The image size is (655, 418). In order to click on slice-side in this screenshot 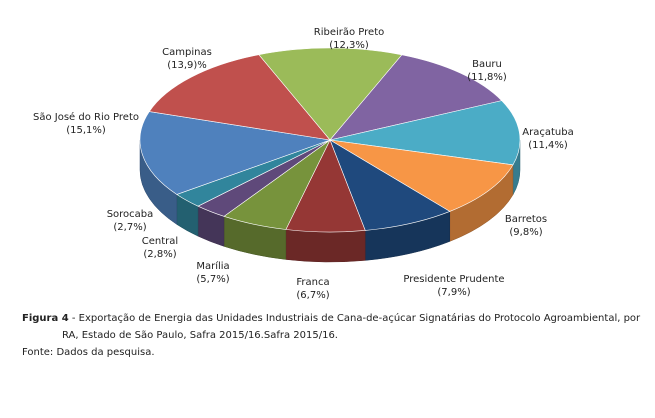, I will do `click(325, 246)`.